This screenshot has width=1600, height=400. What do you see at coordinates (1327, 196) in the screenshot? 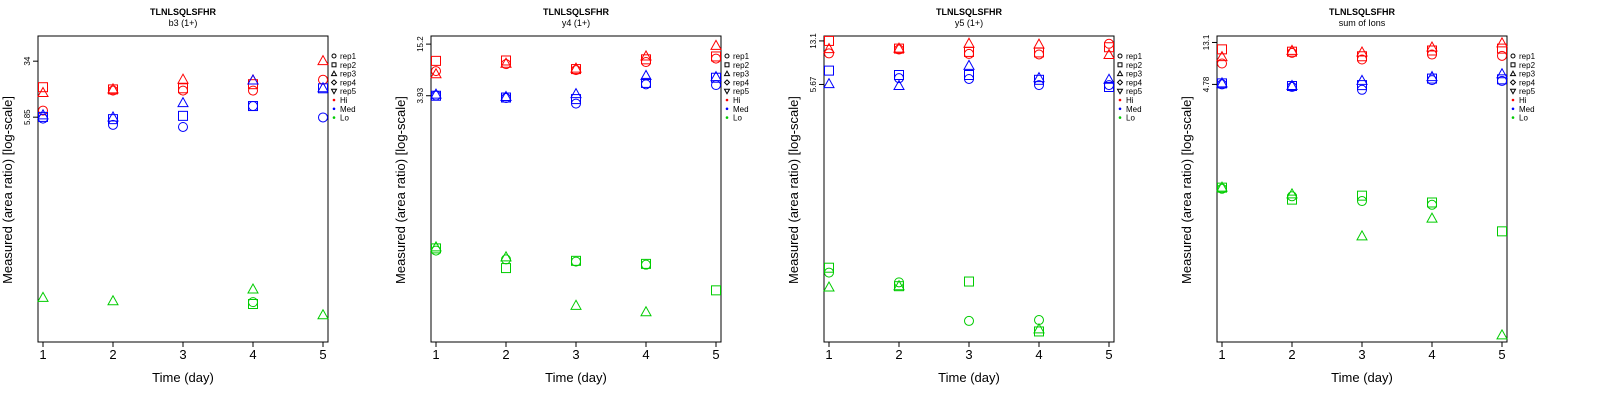
I see `series-lo-rep1` at bounding box center [1327, 196].